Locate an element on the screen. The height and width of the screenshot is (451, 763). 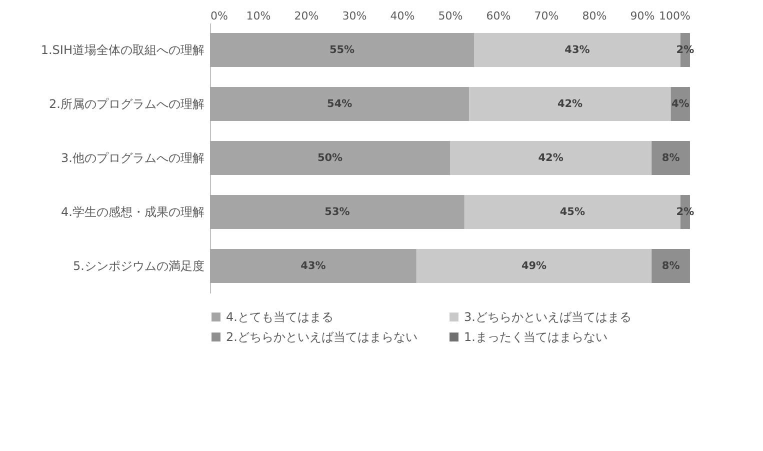
data-label: 55% is located at coordinates (342, 50).